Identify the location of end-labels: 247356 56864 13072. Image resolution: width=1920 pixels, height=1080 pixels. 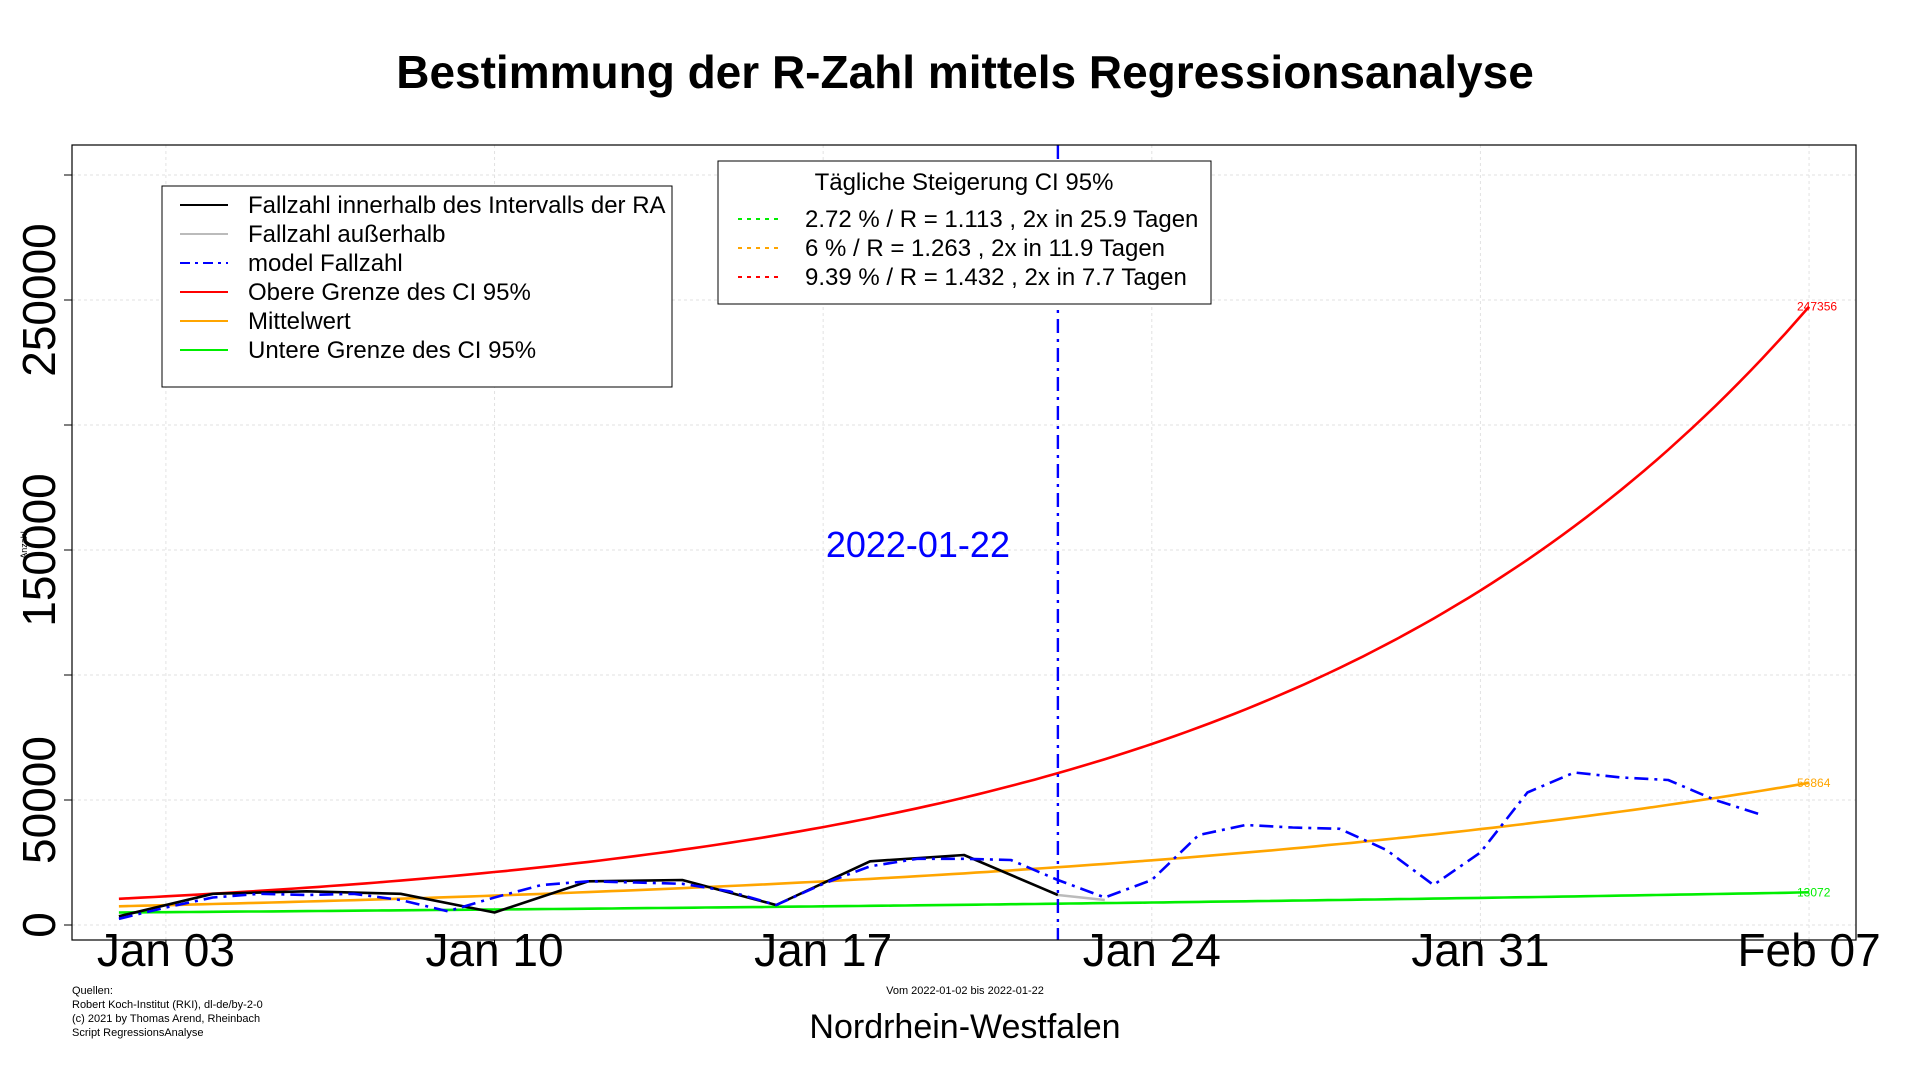
(1817, 600).